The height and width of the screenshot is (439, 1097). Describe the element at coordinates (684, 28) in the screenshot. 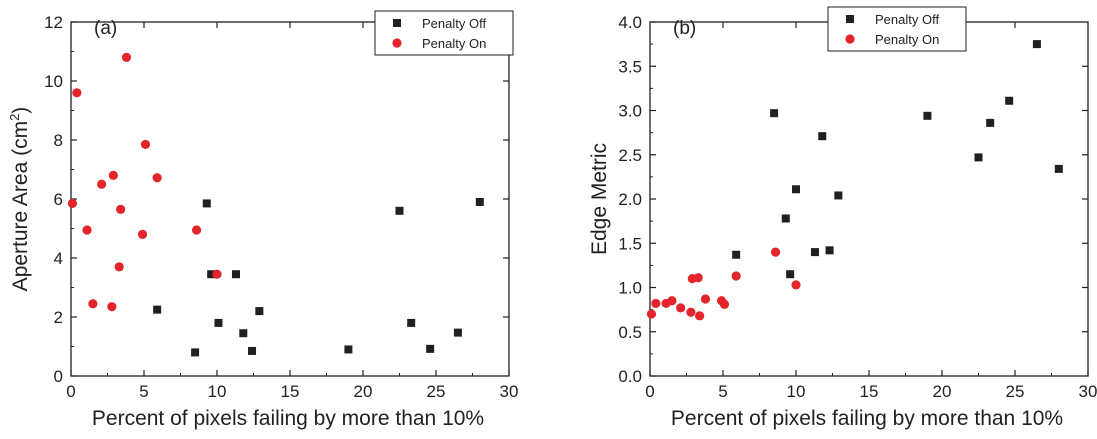

I see `panel-b-label: (b)` at that location.